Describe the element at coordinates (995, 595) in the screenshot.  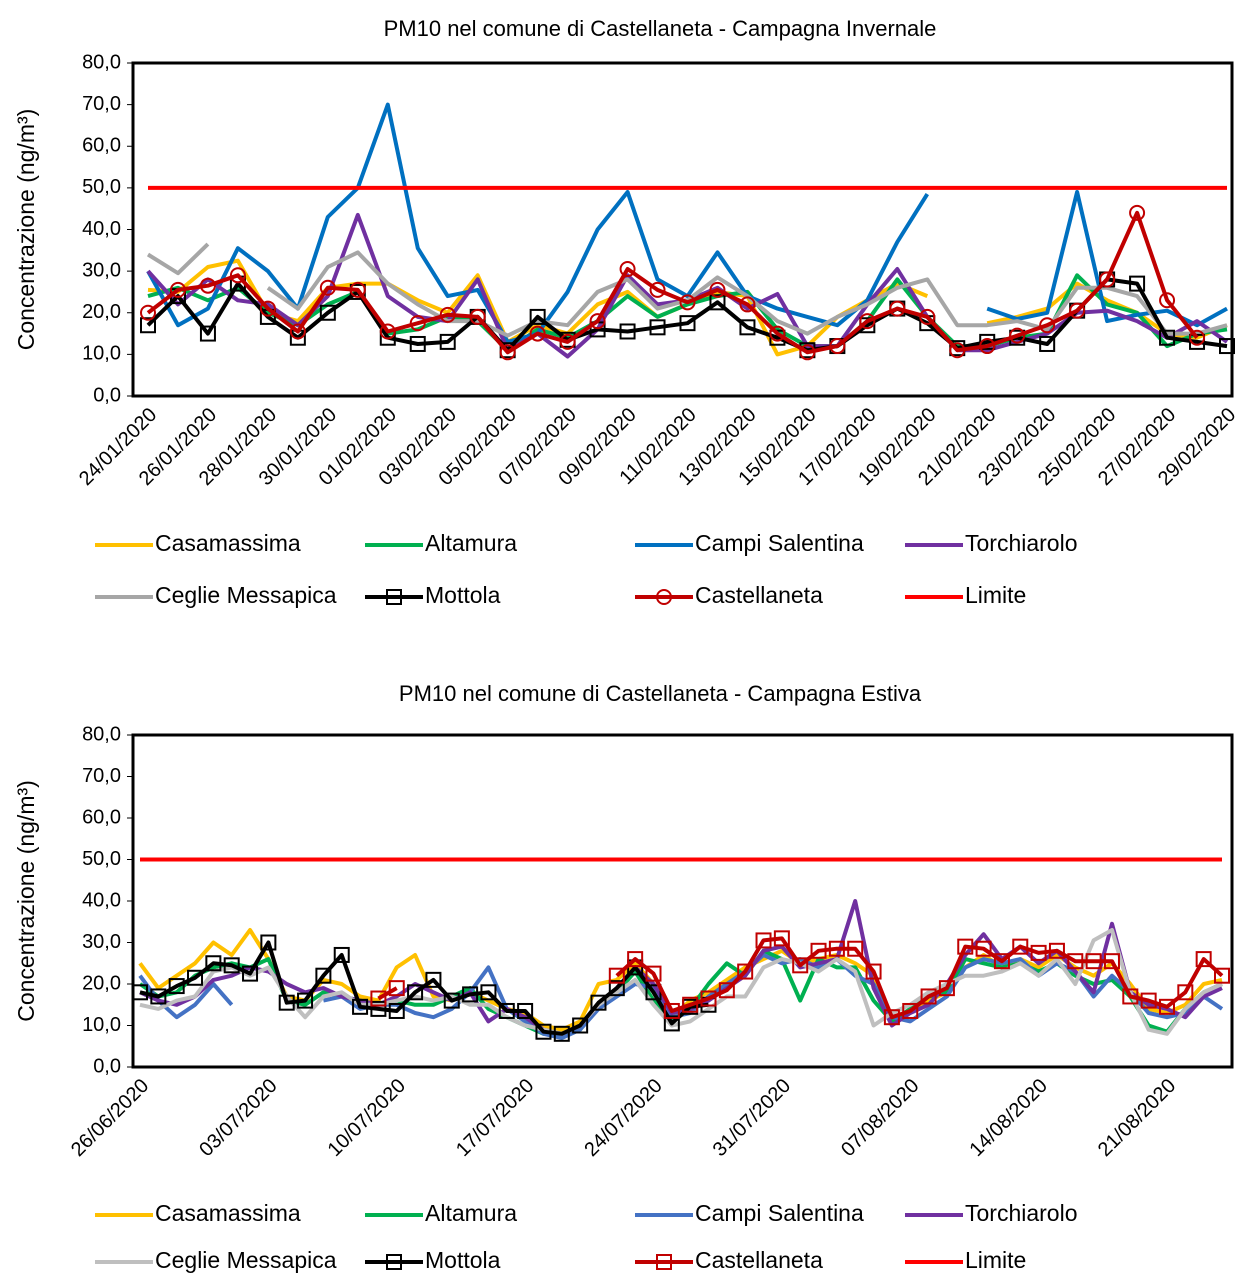
I see `legend-label: Limite` at that location.